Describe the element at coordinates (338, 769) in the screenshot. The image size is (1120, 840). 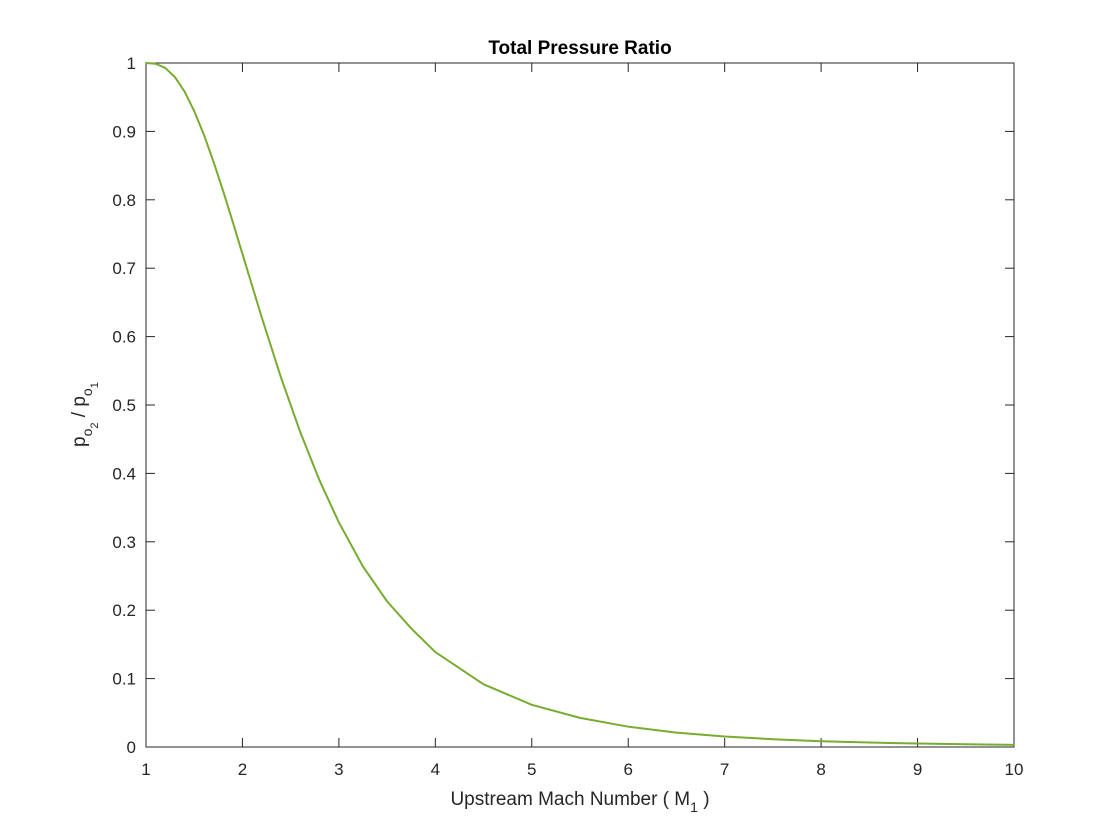
I see `x-tick-label: 3` at that location.